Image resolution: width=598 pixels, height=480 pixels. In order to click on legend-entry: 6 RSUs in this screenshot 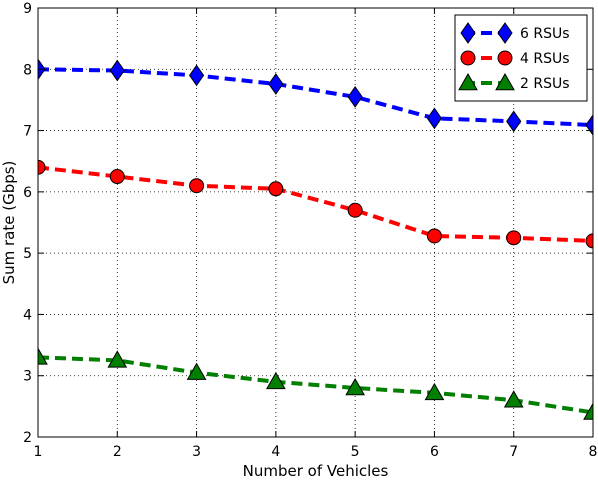, I will do `click(515, 33)`.